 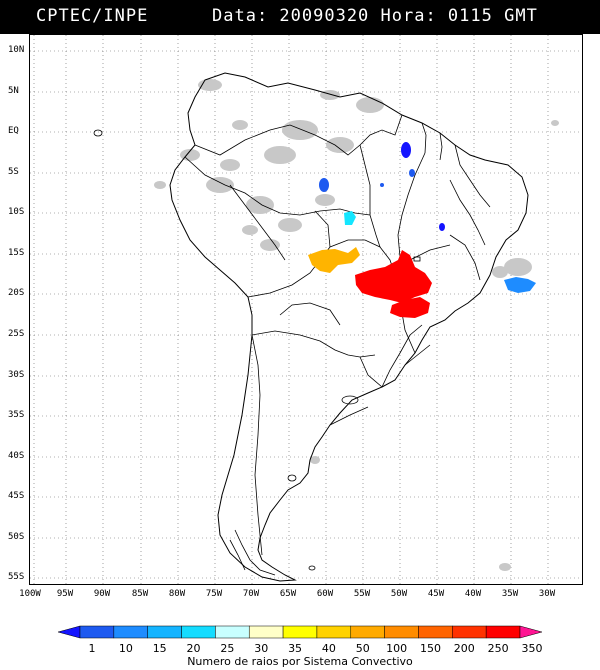 What do you see at coordinates (159, 648) in the screenshot?
I see `legend-tick-label: 15` at bounding box center [159, 648].